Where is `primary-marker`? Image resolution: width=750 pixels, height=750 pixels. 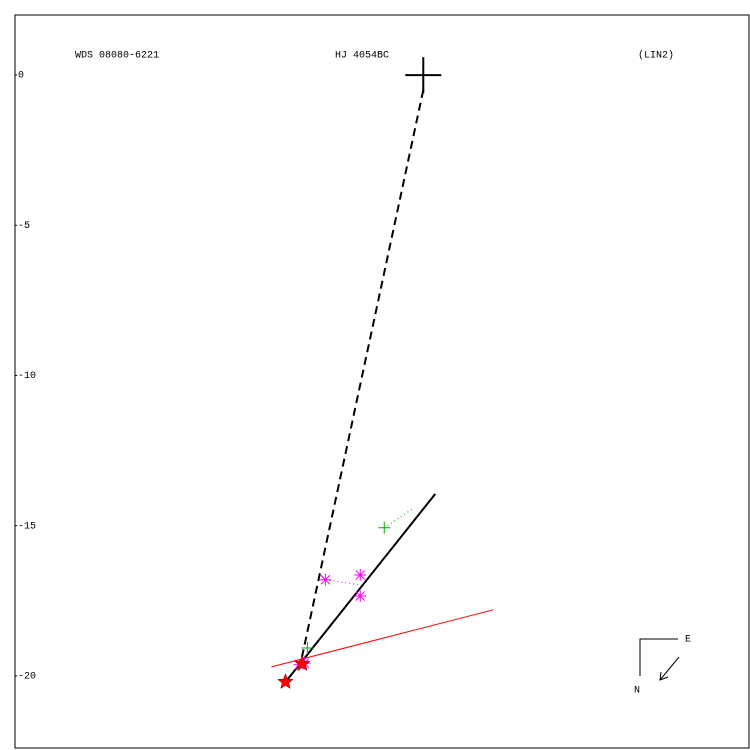
primary-marker is located at coordinates (423, 75).